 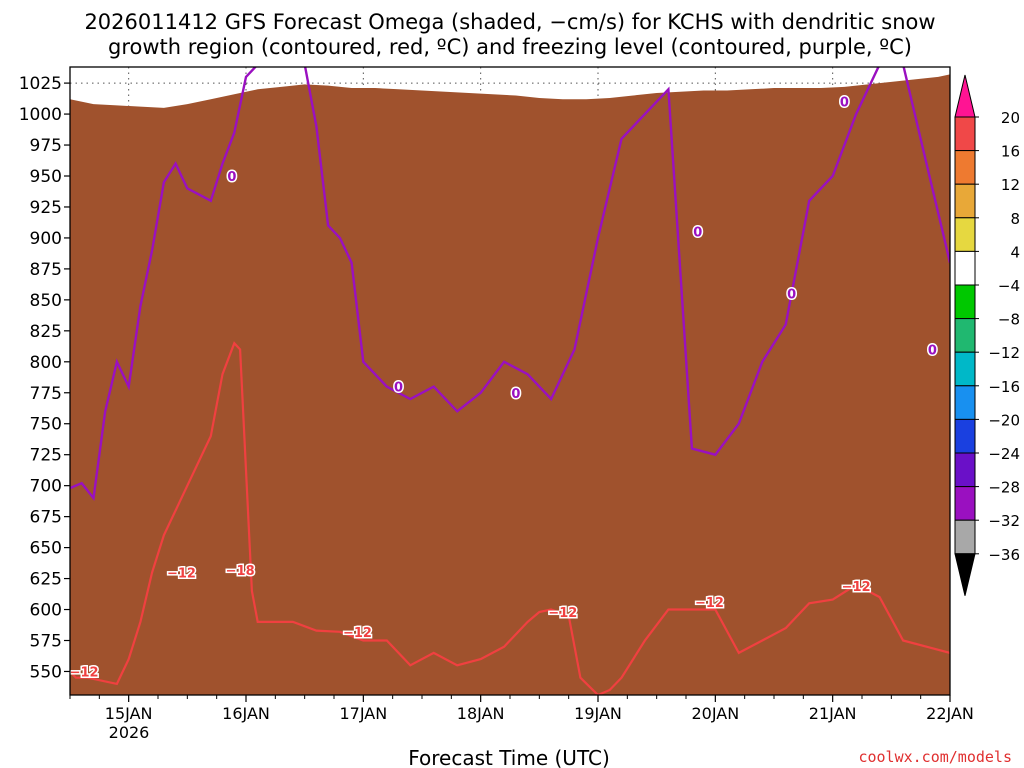 I want to click on y-tick-label-2: 600, so click(x=46, y=611).